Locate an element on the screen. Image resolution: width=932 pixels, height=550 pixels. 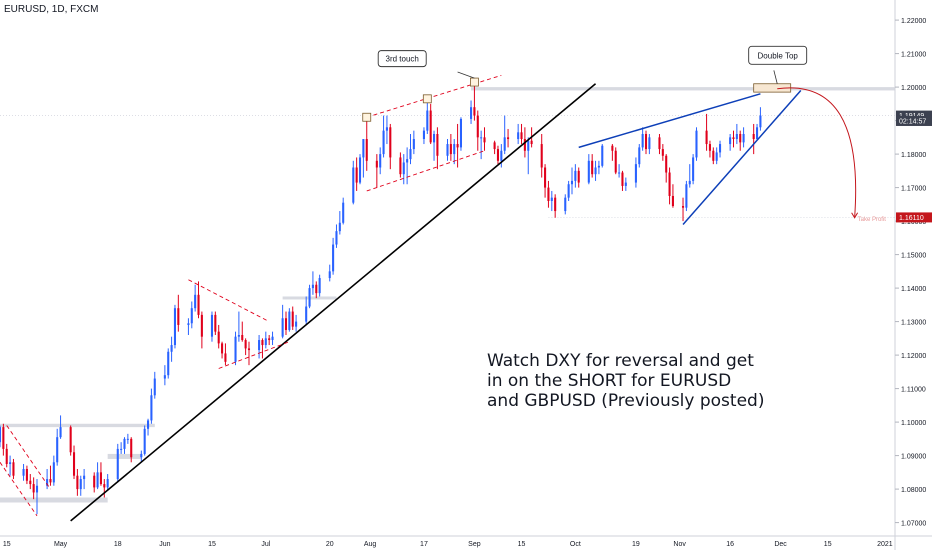
price-tick-label: 1.17000 is located at coordinates (913, 189).